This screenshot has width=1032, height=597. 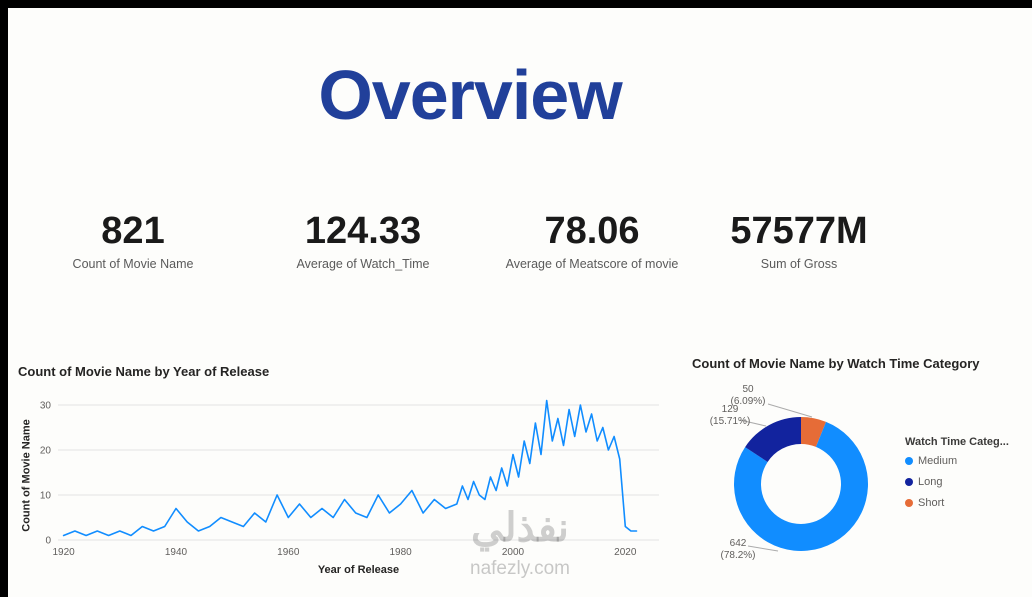 What do you see at coordinates (46, 496) in the screenshot?
I see `svg-text: 10` at bounding box center [46, 496].